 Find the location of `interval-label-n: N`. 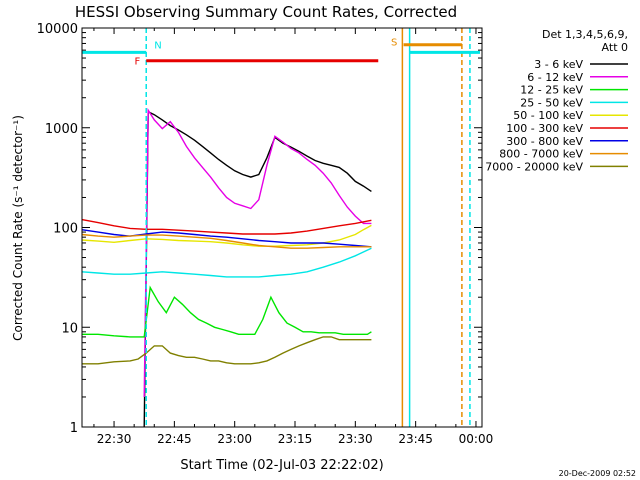

interval-label-n: N is located at coordinates (157, 45).